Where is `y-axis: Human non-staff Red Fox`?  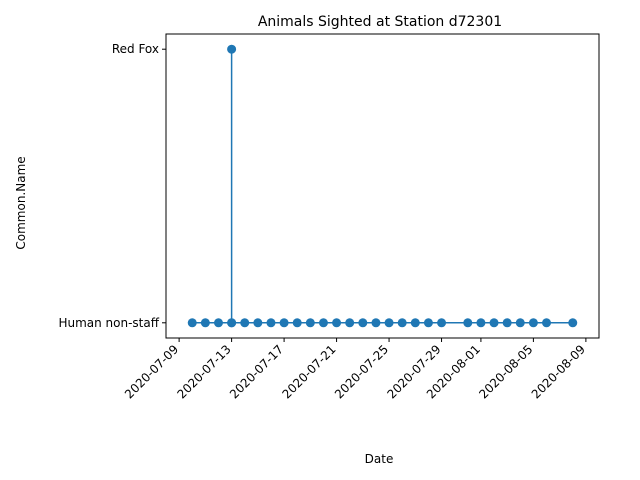
y-axis: Human non-staff Red Fox is located at coordinates (112, 186).